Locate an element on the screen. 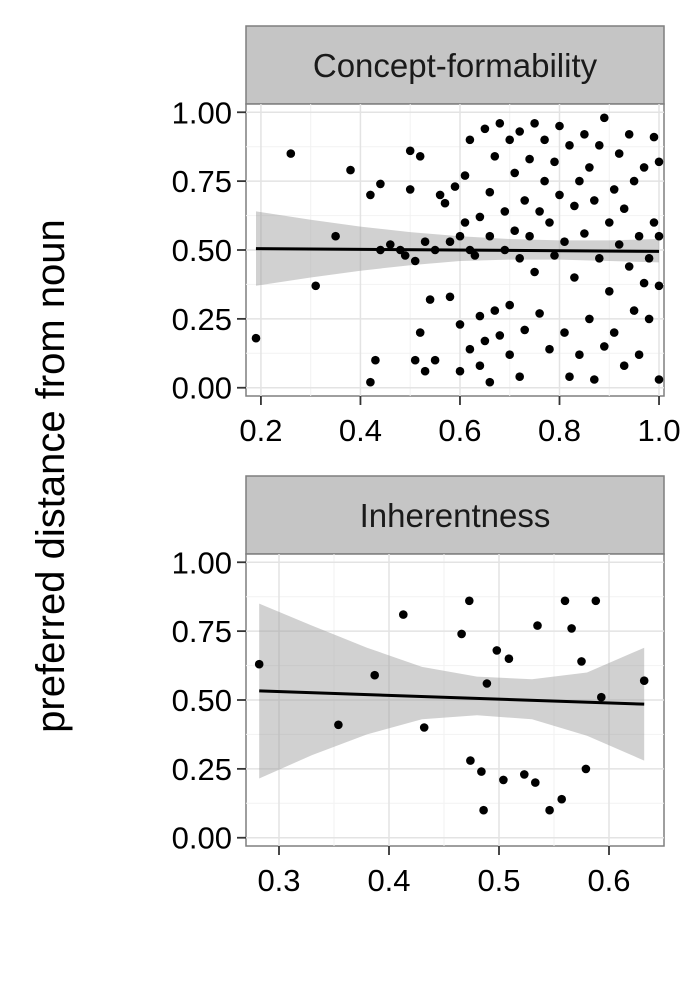 The image size is (690, 990). x-tick-label: 0.2 is located at coordinates (260, 430).